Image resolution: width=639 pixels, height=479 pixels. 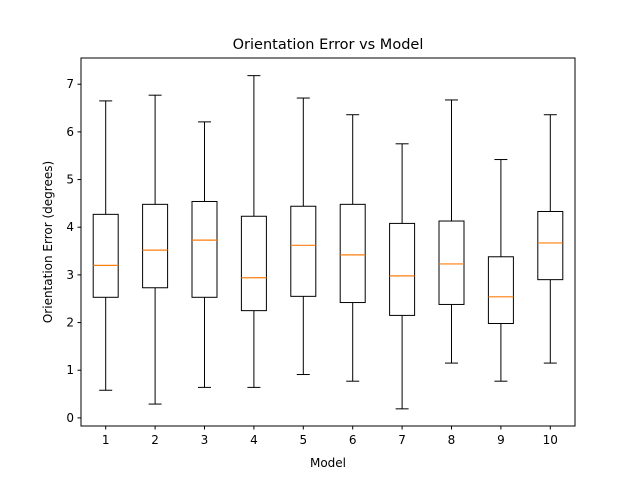 What do you see at coordinates (254, 440) in the screenshot?
I see `x-tick-label: 4` at bounding box center [254, 440].